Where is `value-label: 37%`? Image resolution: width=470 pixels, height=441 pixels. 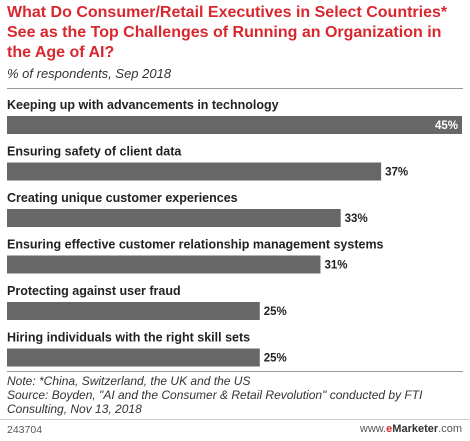 value-label: 37% is located at coordinates (396, 173).